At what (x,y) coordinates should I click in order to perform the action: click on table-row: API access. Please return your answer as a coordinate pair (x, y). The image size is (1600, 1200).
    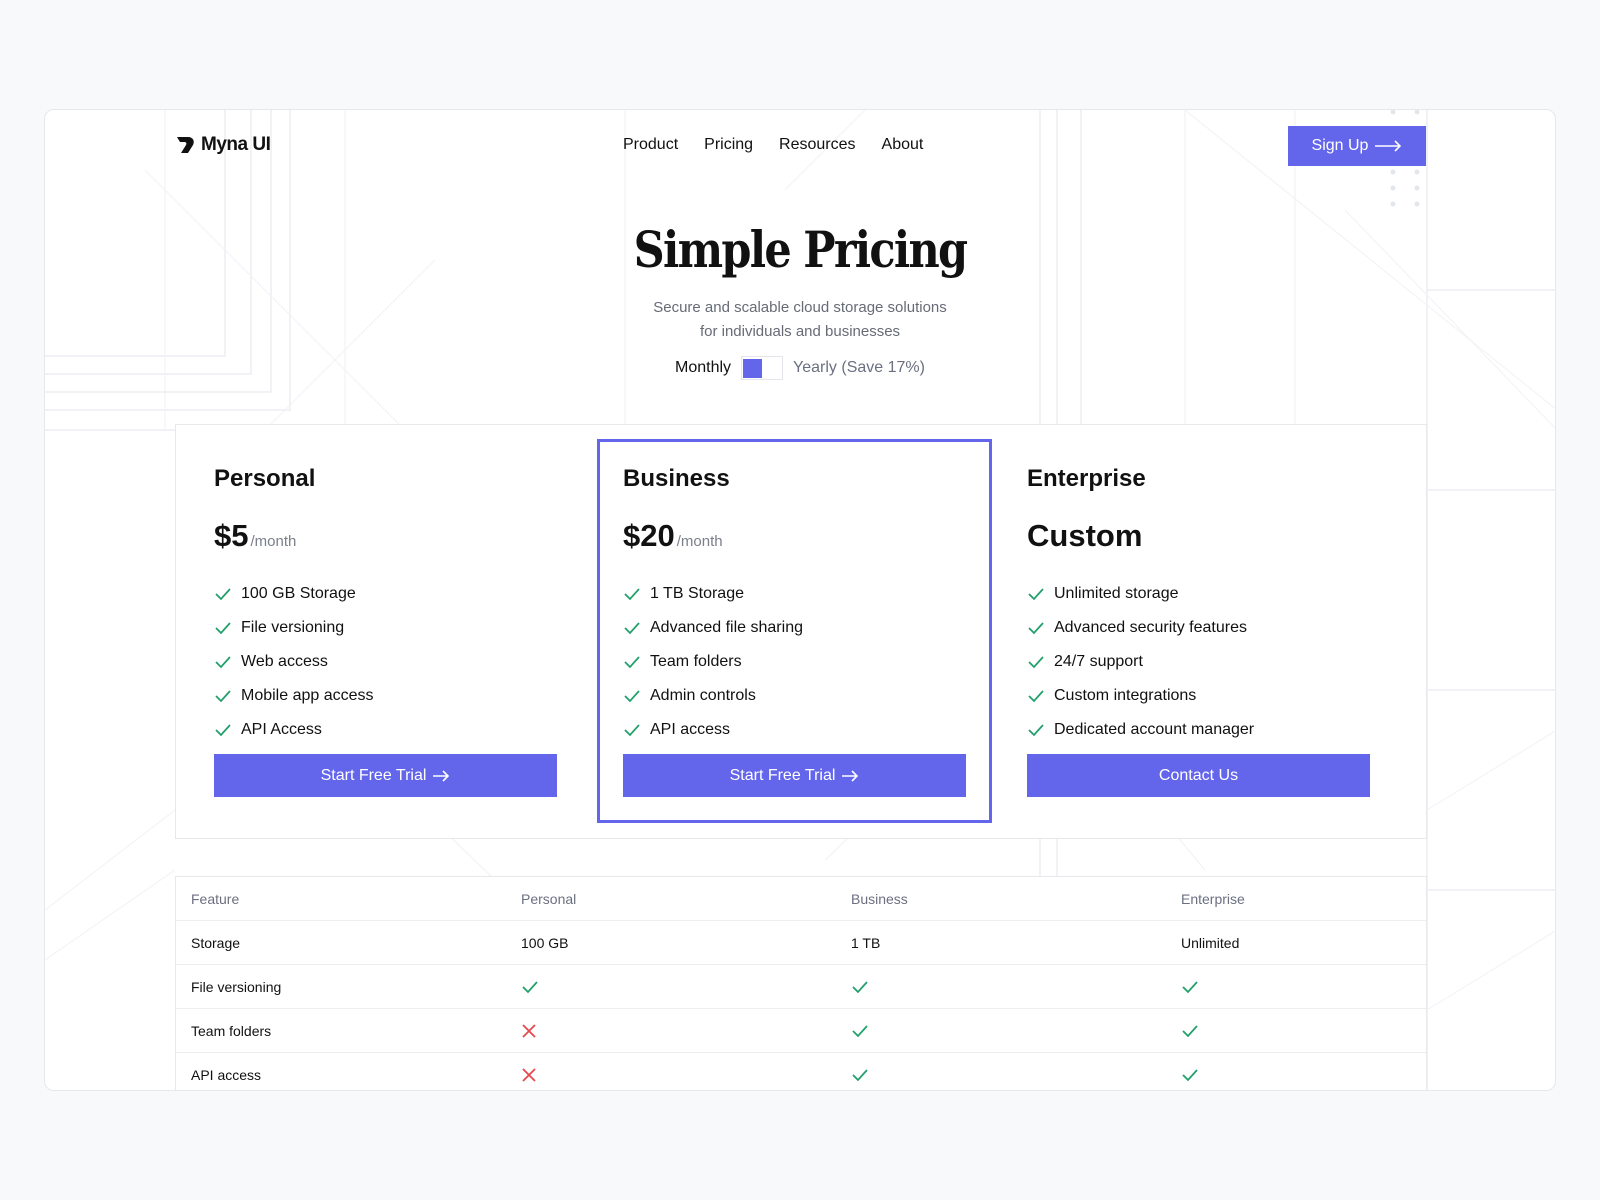
    Looking at the image, I should click on (801, 1071).